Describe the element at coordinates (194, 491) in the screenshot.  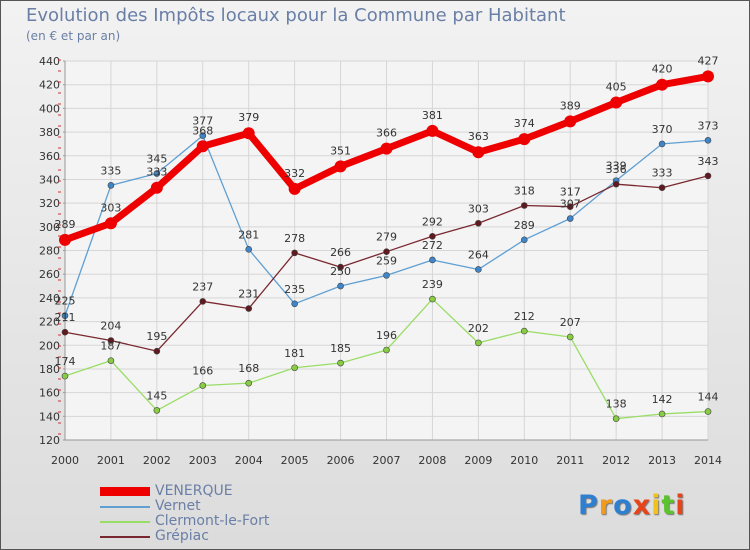
I see `legend-label: VENERQUE` at that location.